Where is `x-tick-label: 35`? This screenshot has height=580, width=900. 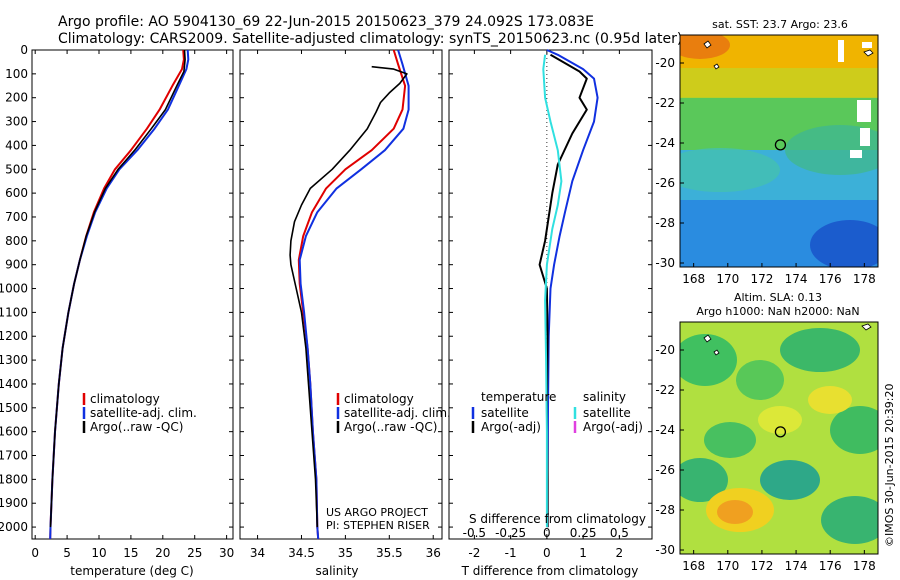 x-tick-label: 35 is located at coordinates (345, 553).